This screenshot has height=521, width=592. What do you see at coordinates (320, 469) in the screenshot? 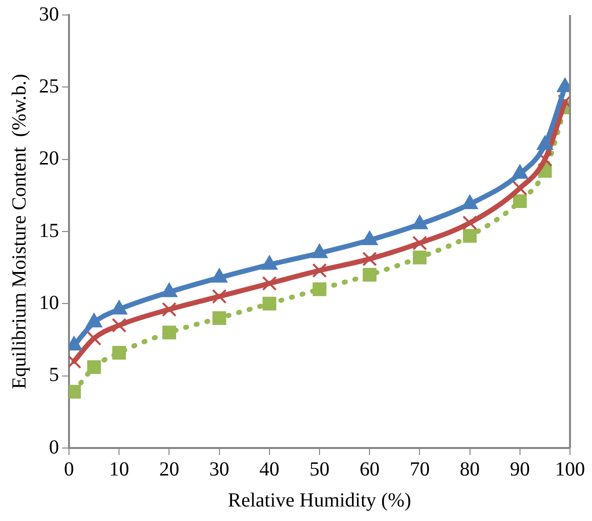
I see `x-tick-label: 50` at bounding box center [320, 469].